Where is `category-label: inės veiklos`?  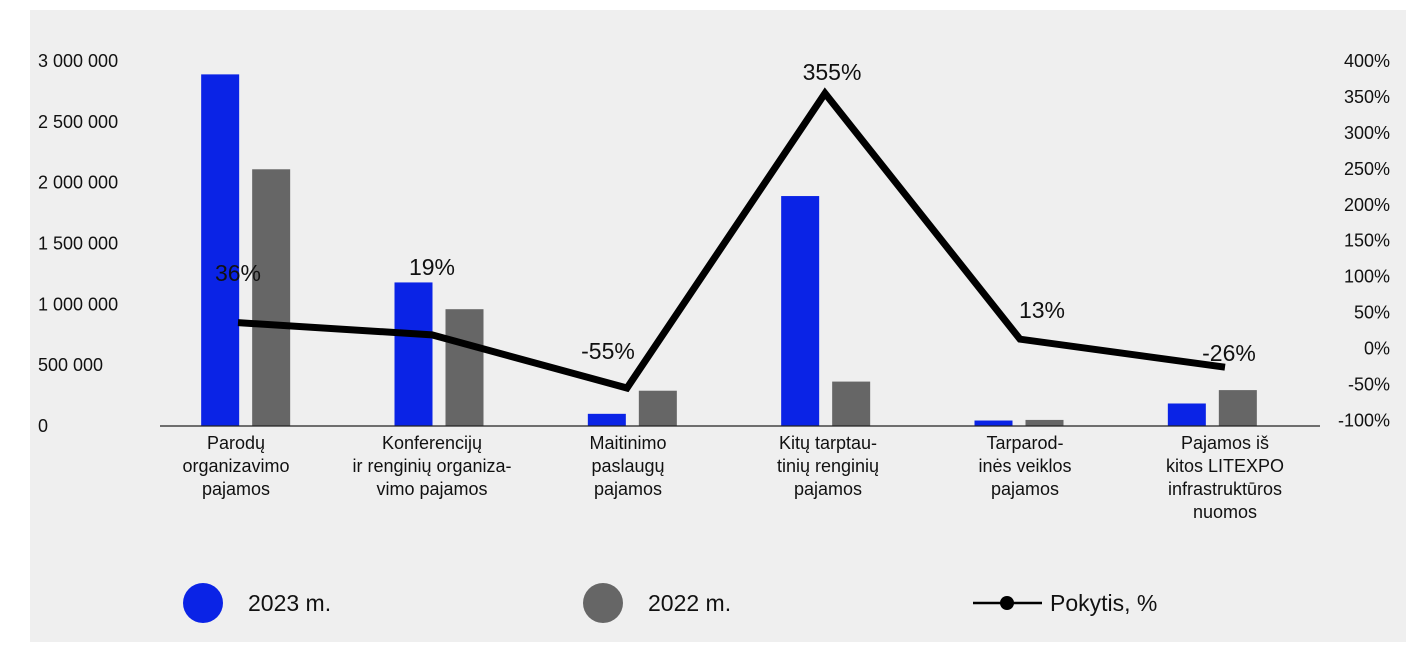
category-label: inės veiklos is located at coordinates (1024, 466).